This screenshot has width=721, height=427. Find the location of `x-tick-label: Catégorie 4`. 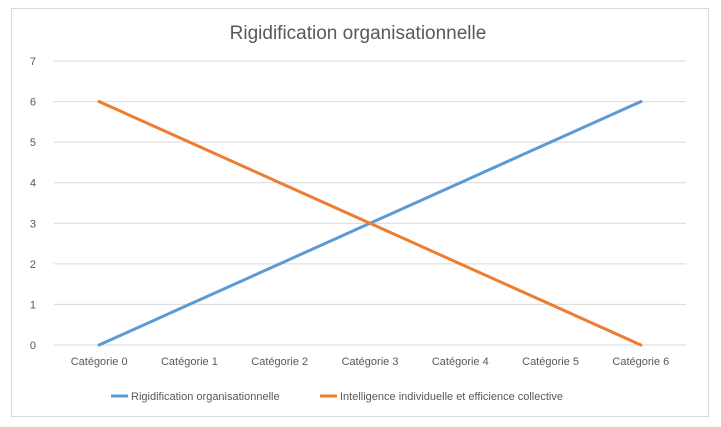

x-tick-label: Catégorie 4 is located at coordinates (460, 362).